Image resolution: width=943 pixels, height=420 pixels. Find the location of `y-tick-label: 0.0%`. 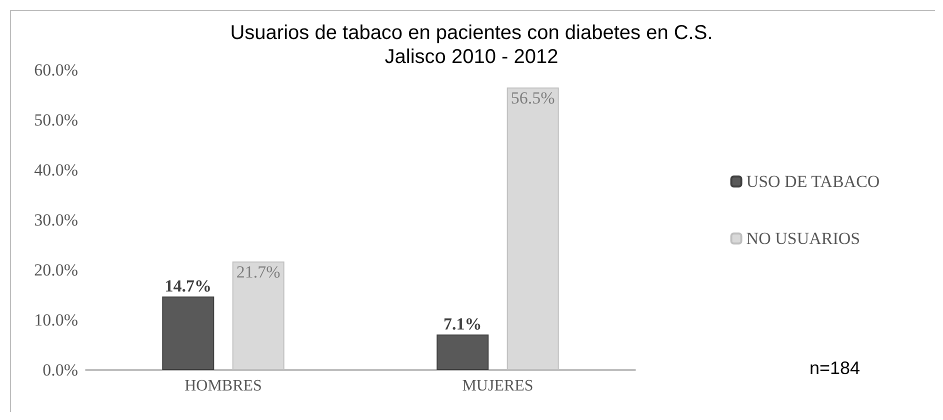

y-tick-label: 0.0% is located at coordinates (60, 370).